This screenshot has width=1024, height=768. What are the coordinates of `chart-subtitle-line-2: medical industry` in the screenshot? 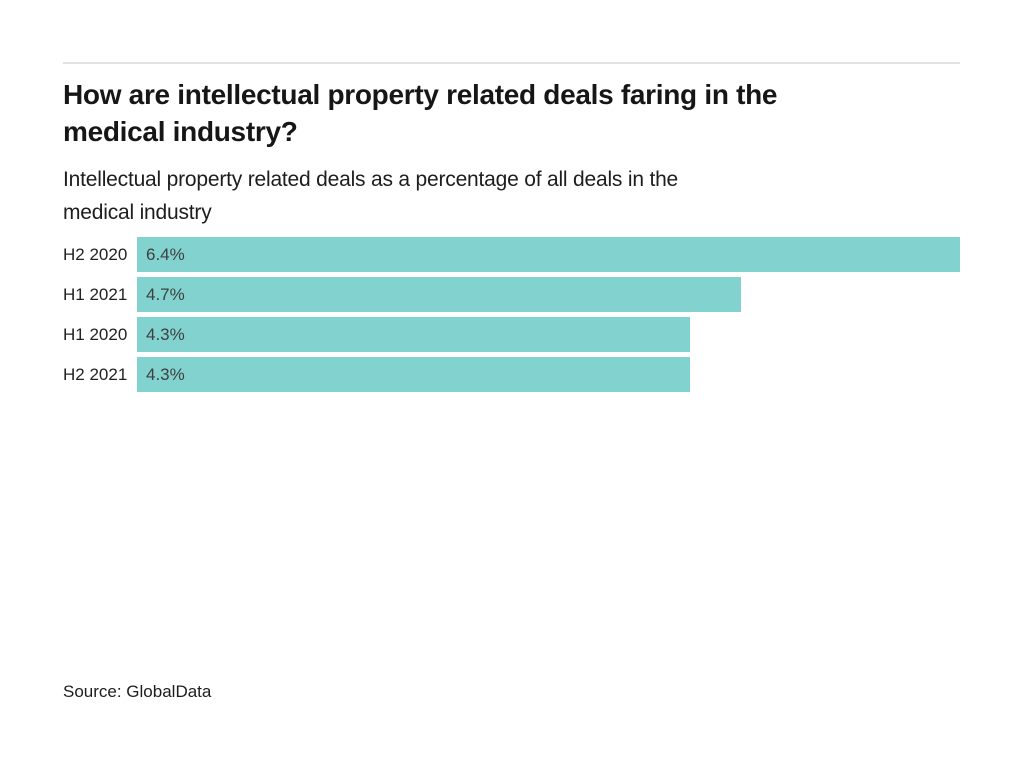 It's located at (137, 212).